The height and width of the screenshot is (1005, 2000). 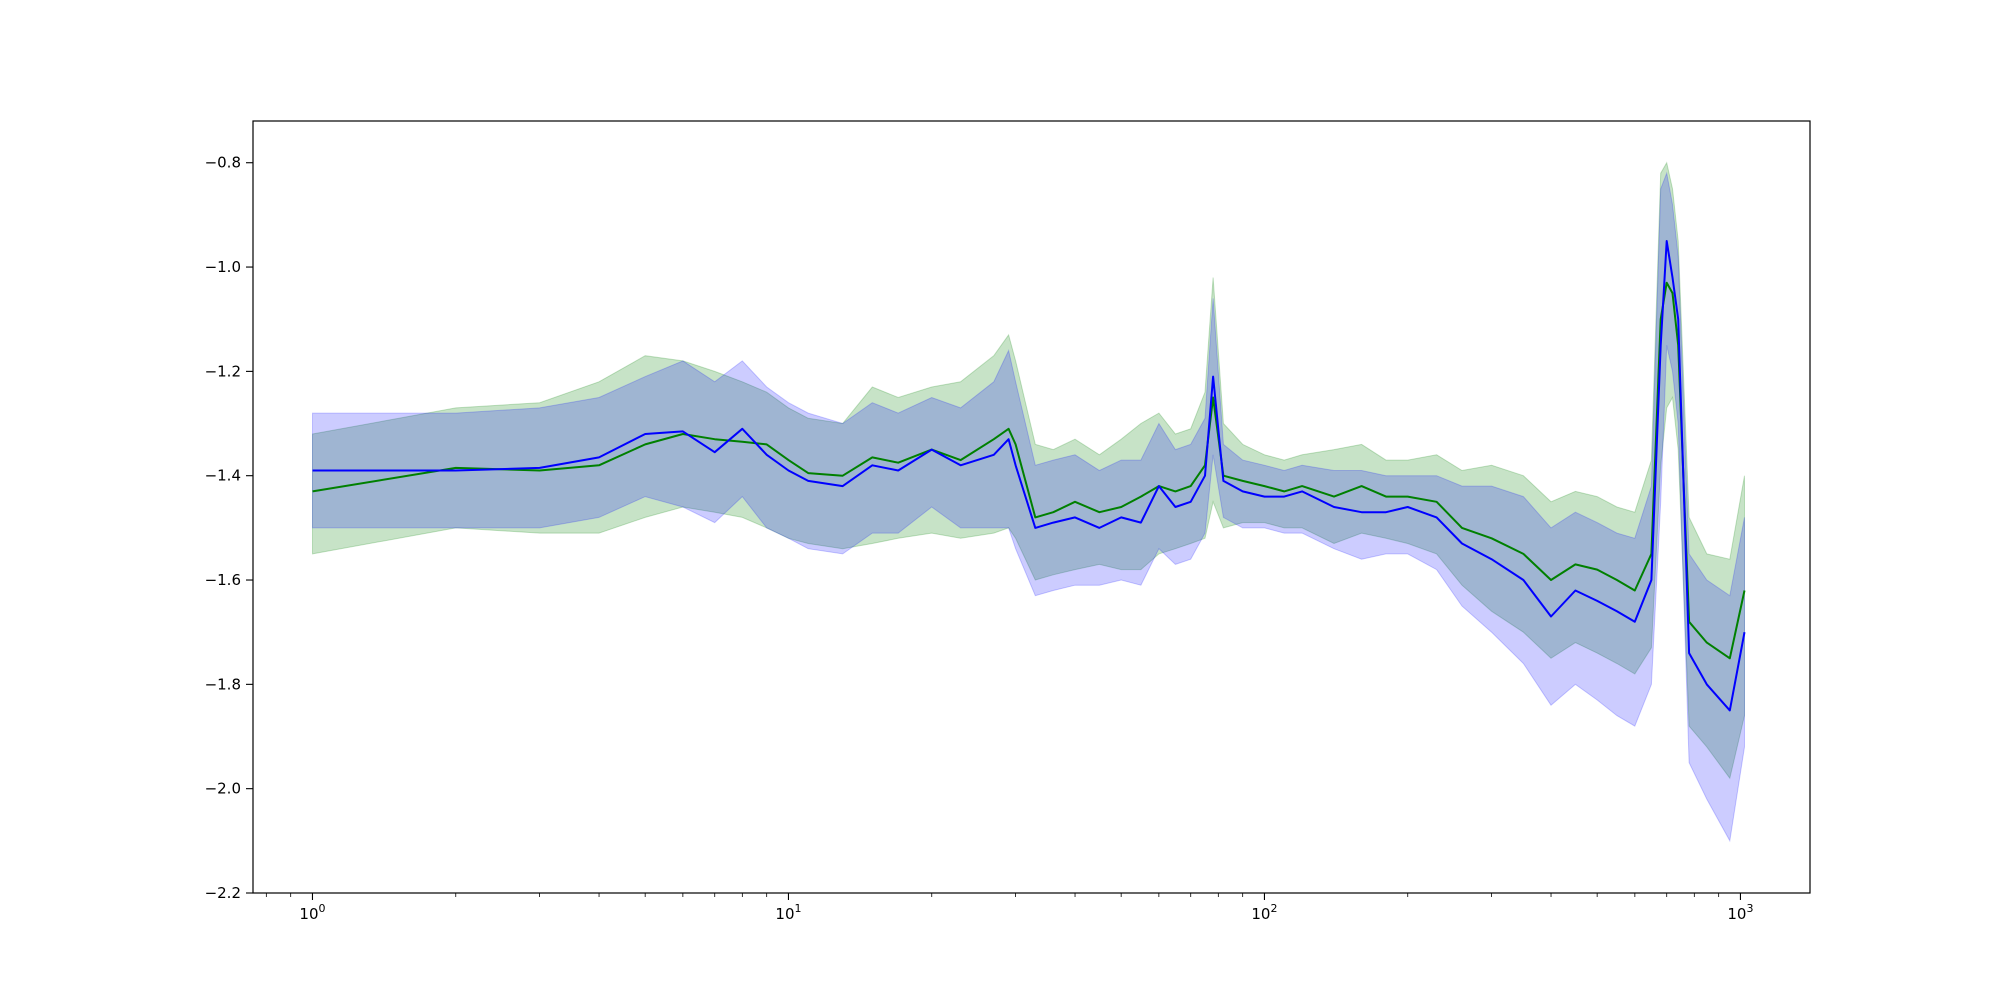 What do you see at coordinates (1009, 908) in the screenshot?
I see `x-axis: 10⁰ 10¹ 10² 10³` at bounding box center [1009, 908].